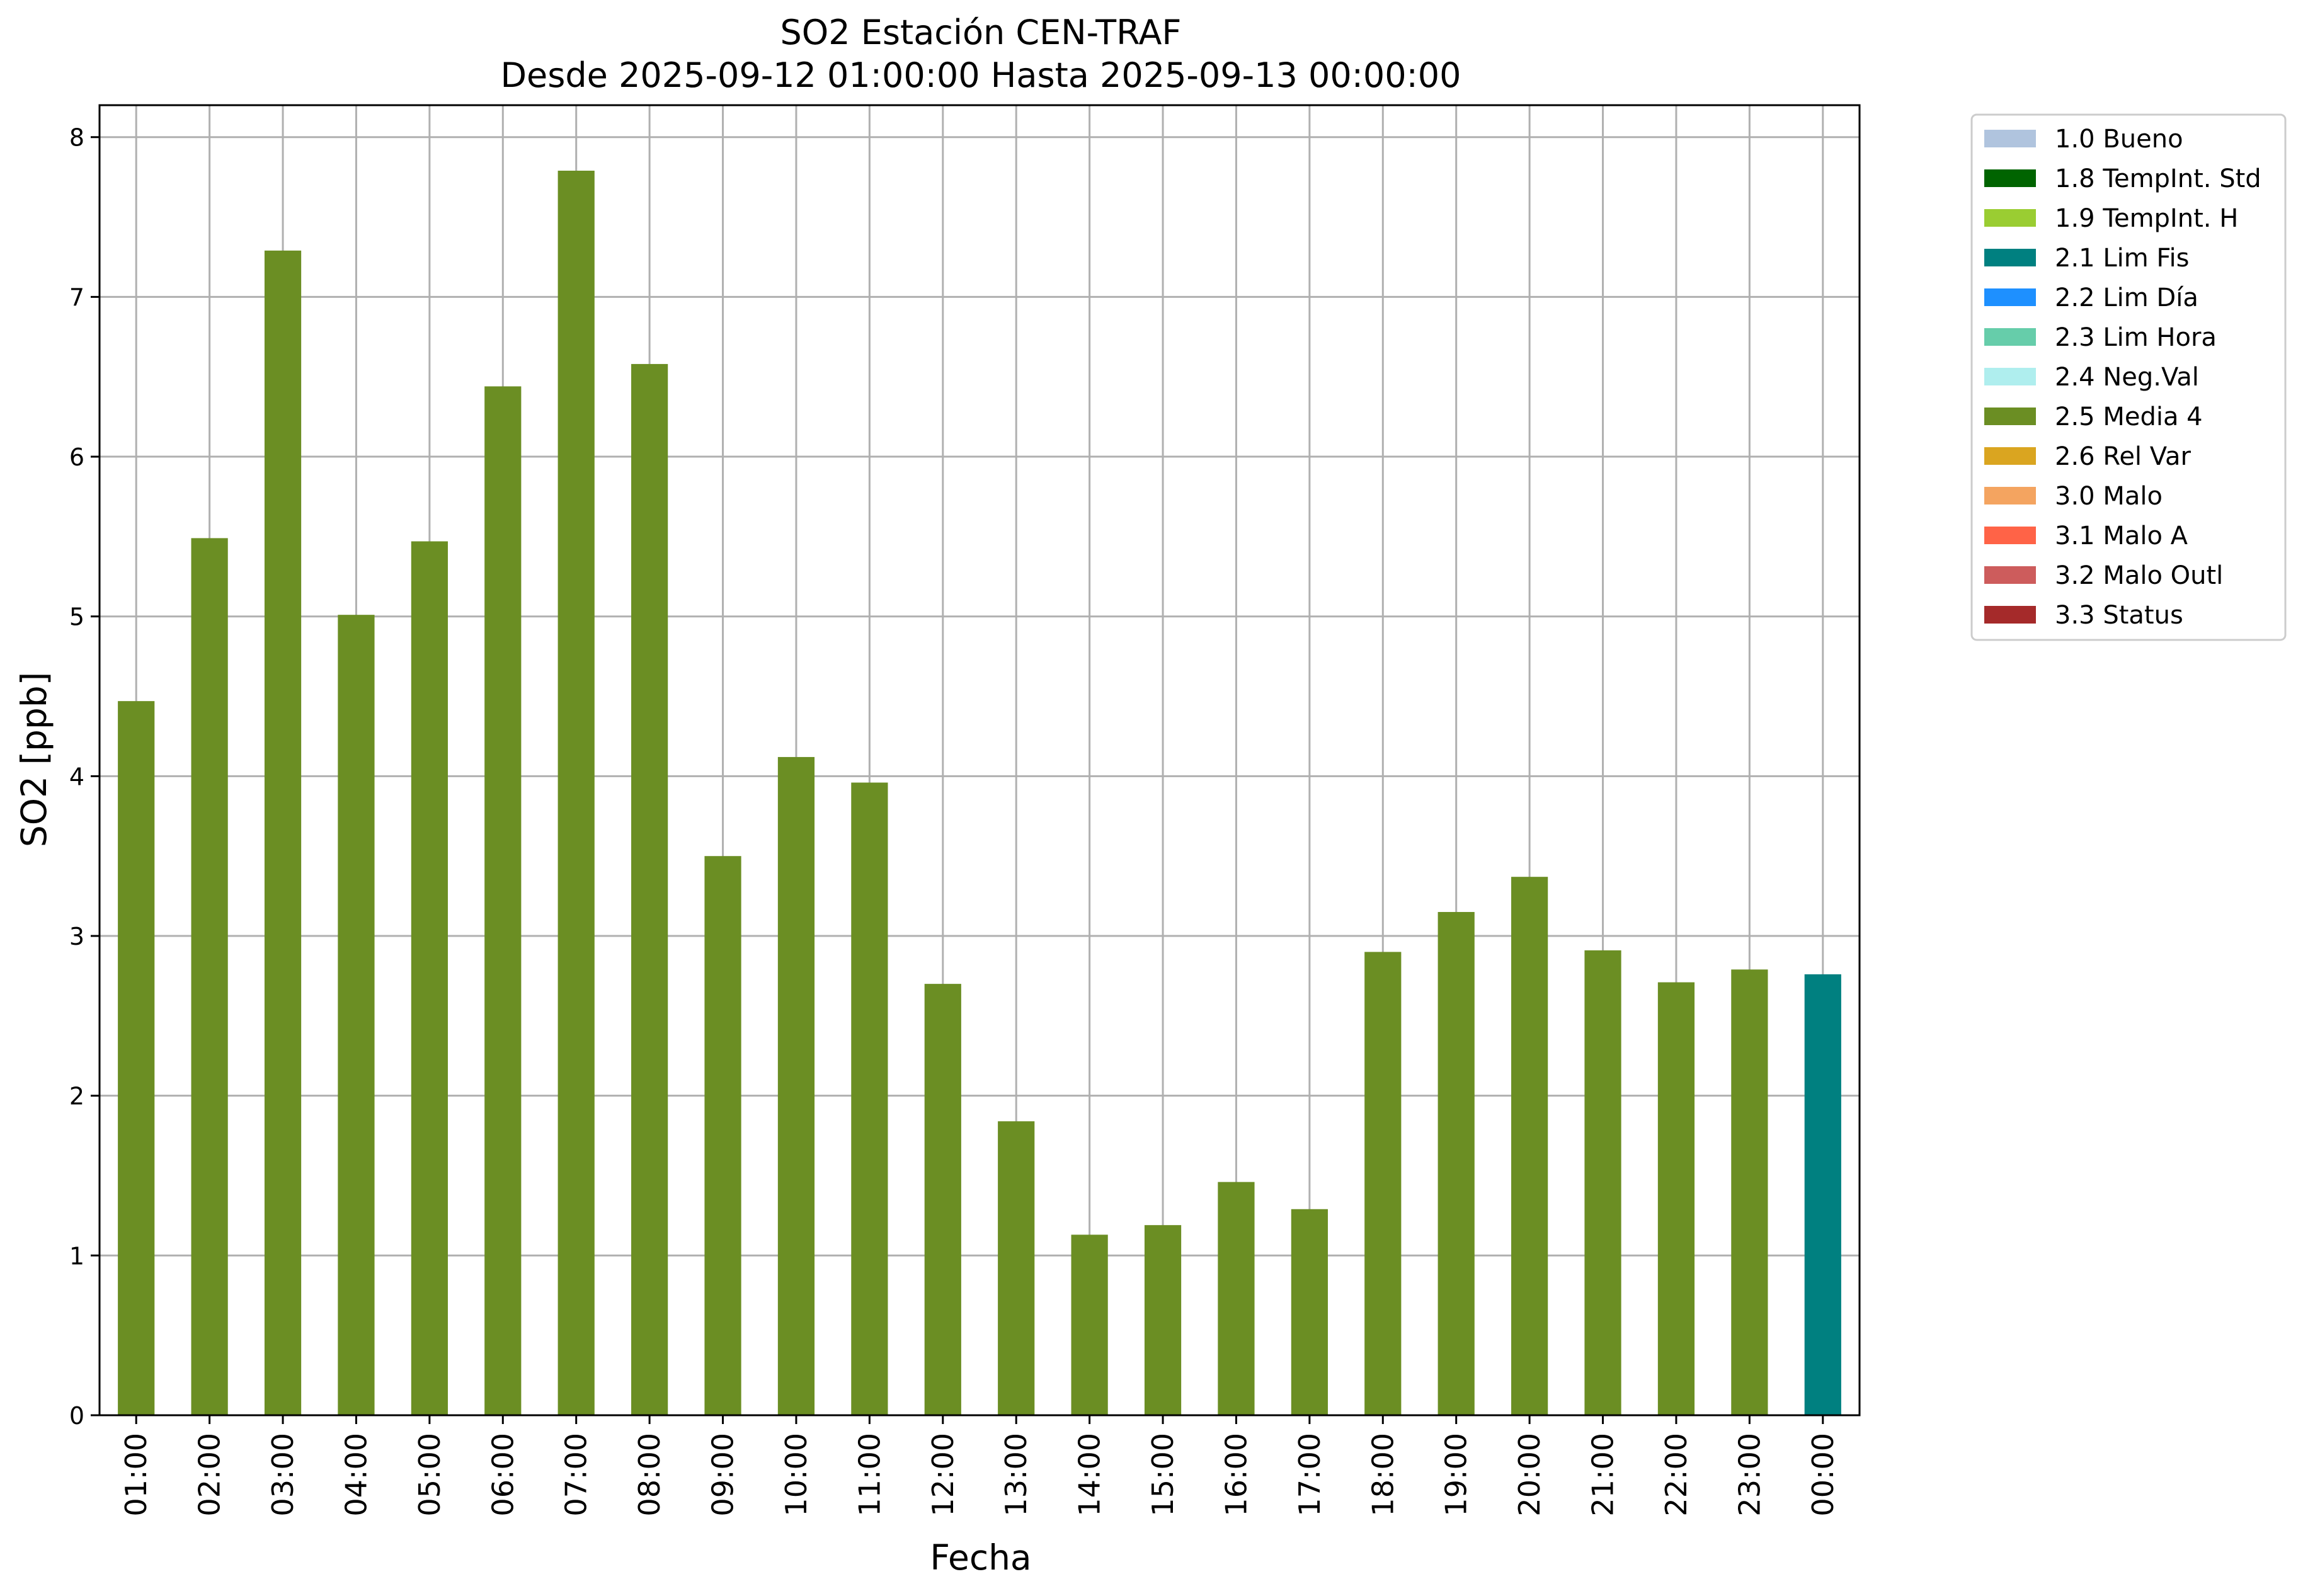 The image size is (2303, 1596). What do you see at coordinates (1310, 1475) in the screenshot?
I see `x-tick-label: 17:00` at bounding box center [1310, 1475].